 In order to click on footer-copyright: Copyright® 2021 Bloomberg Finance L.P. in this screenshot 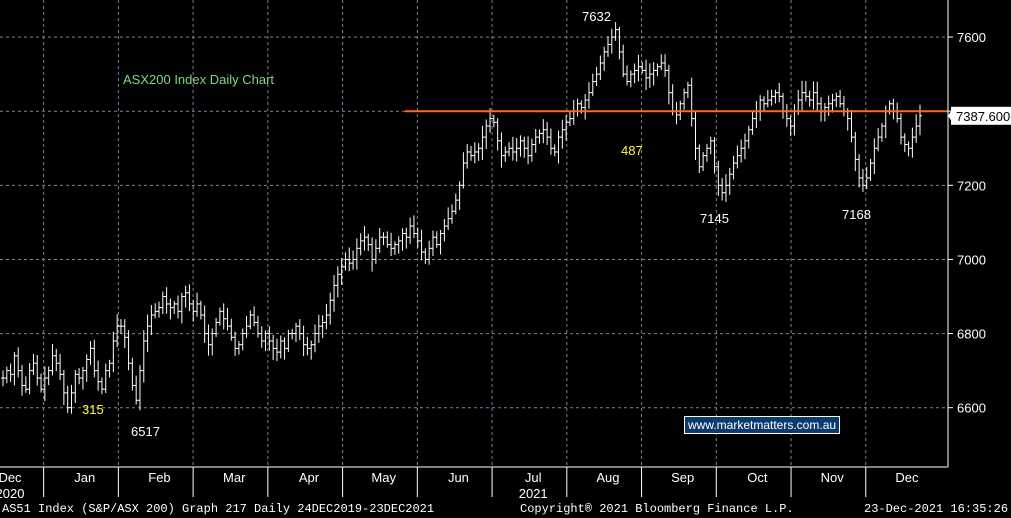, I will do `click(657, 509)`.